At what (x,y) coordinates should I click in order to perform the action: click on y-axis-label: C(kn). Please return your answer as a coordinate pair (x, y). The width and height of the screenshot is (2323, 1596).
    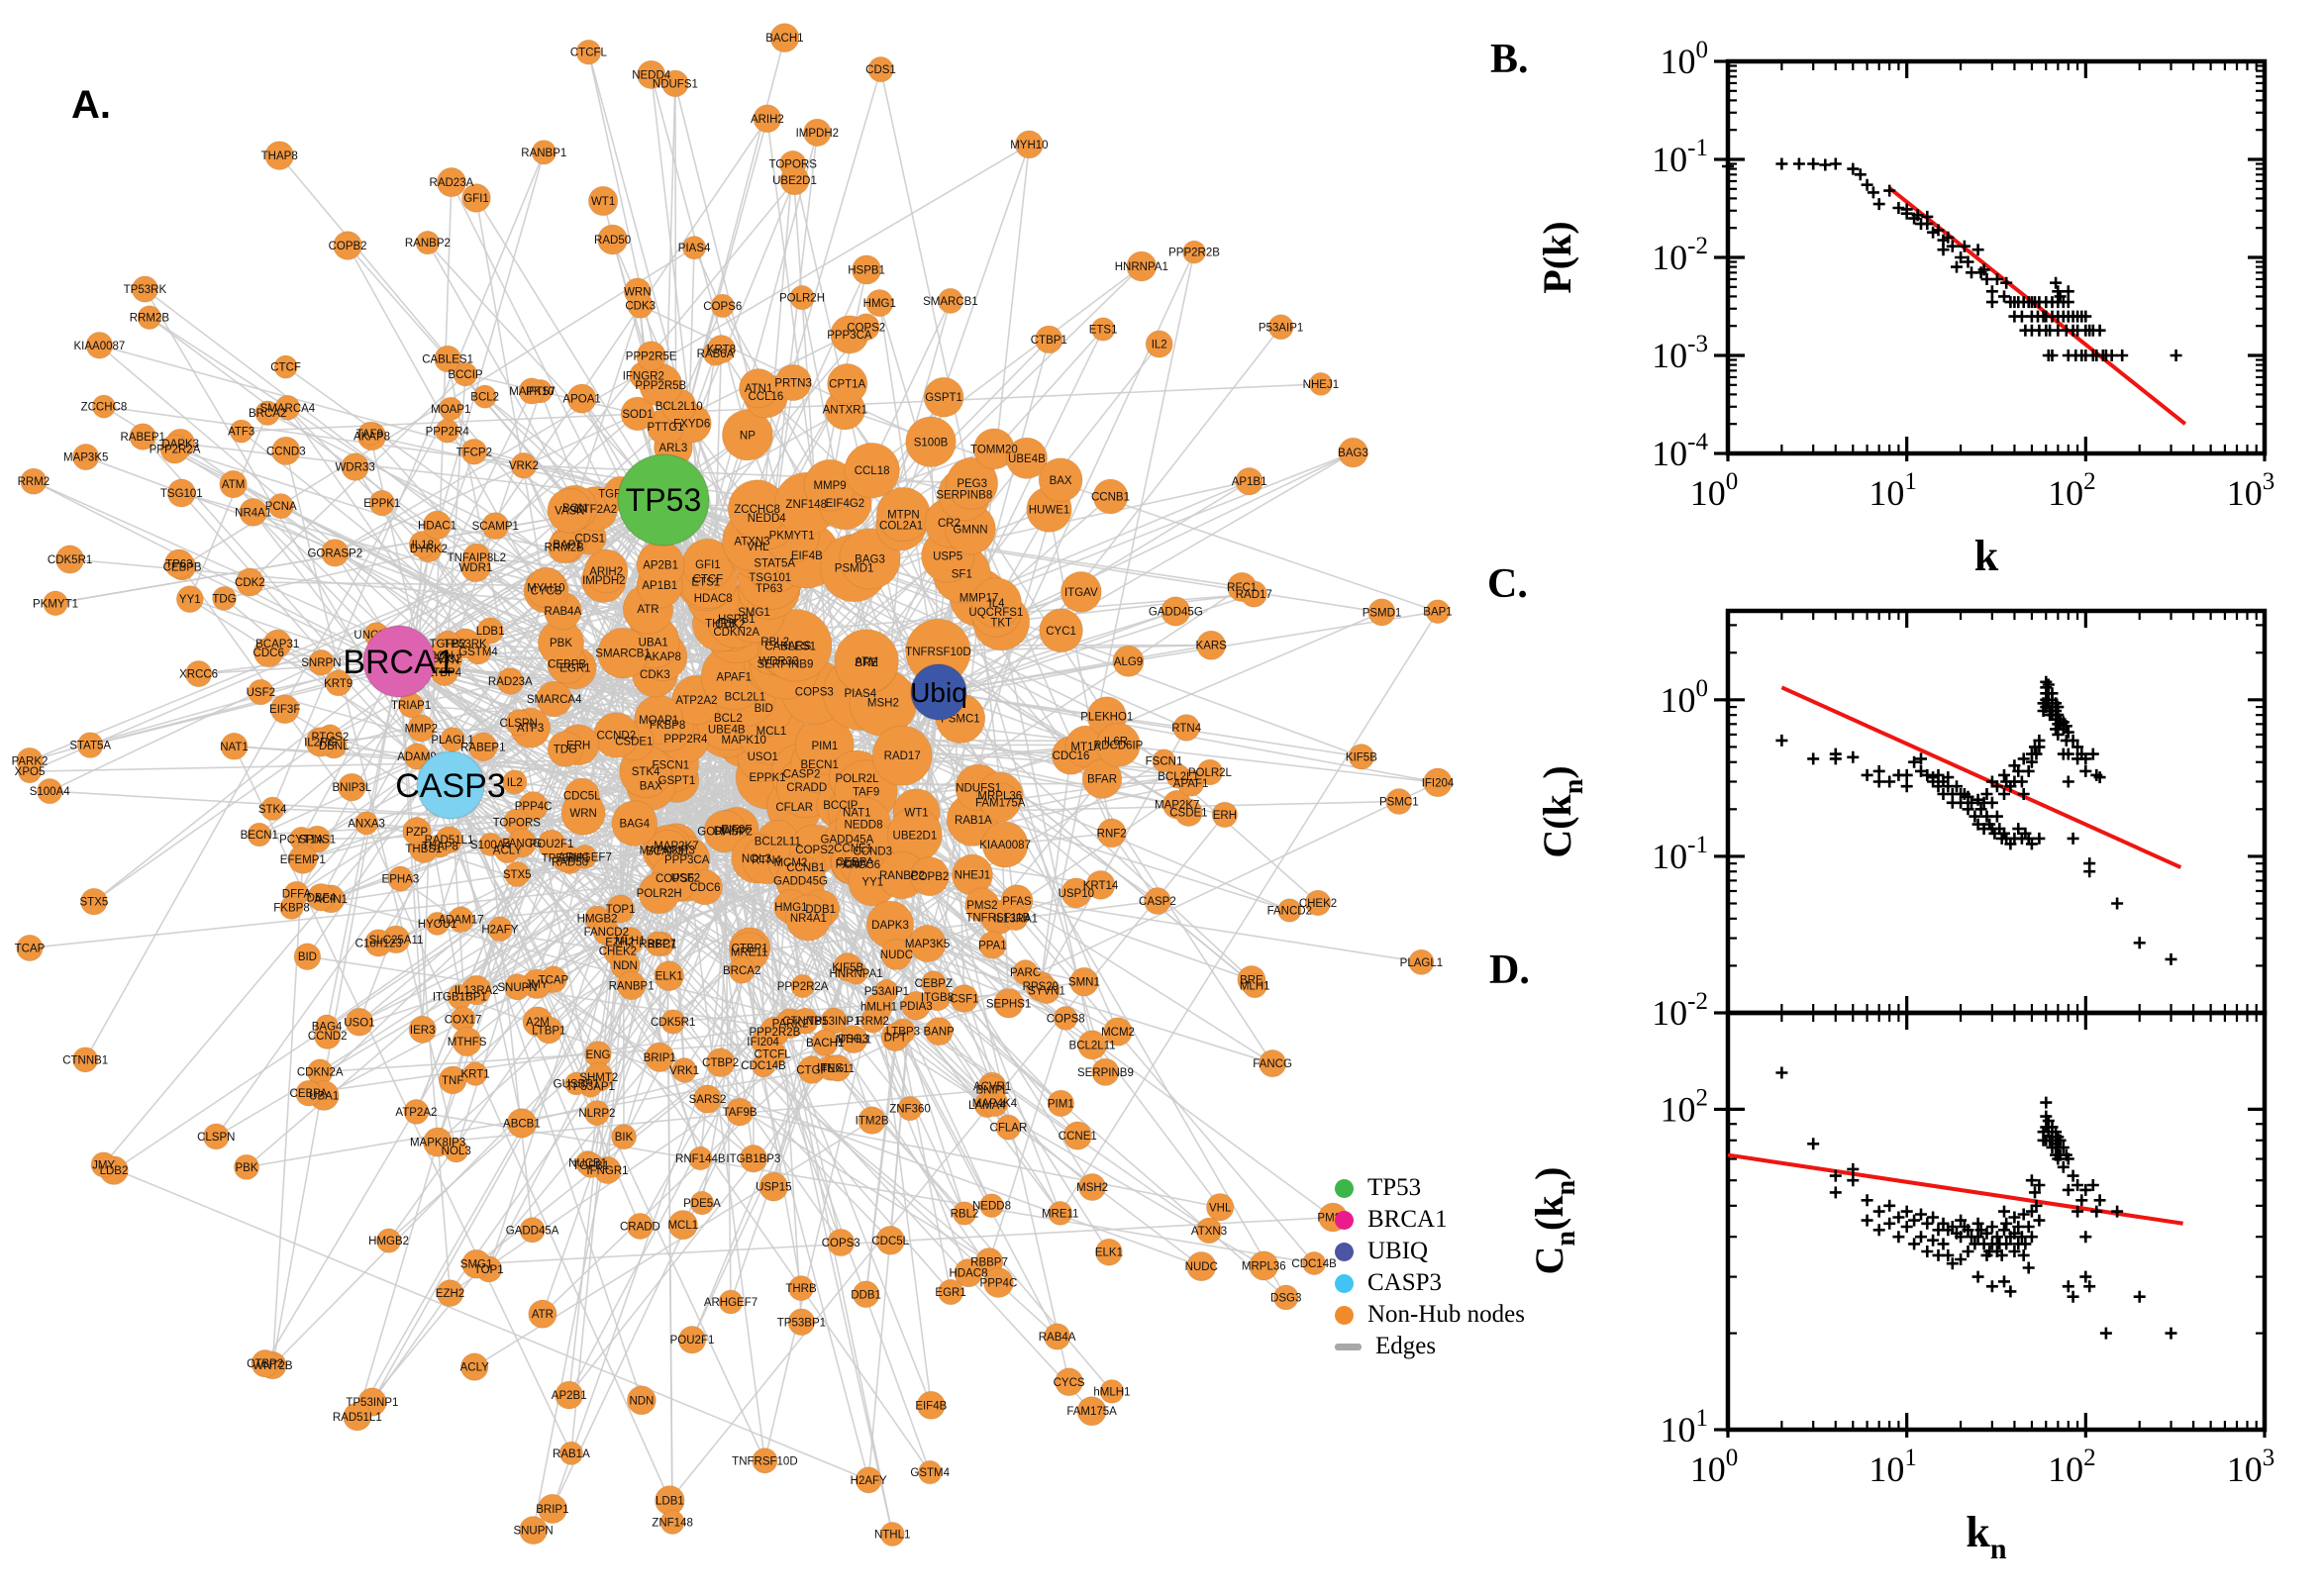
    Looking at the image, I should click on (1562, 811).